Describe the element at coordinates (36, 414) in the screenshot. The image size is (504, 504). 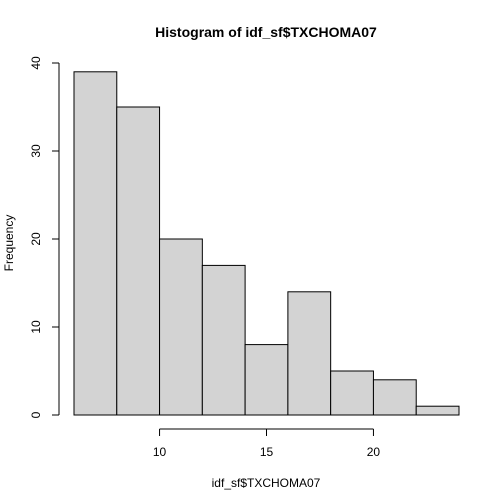
I see `y-tick-label: 0` at that location.